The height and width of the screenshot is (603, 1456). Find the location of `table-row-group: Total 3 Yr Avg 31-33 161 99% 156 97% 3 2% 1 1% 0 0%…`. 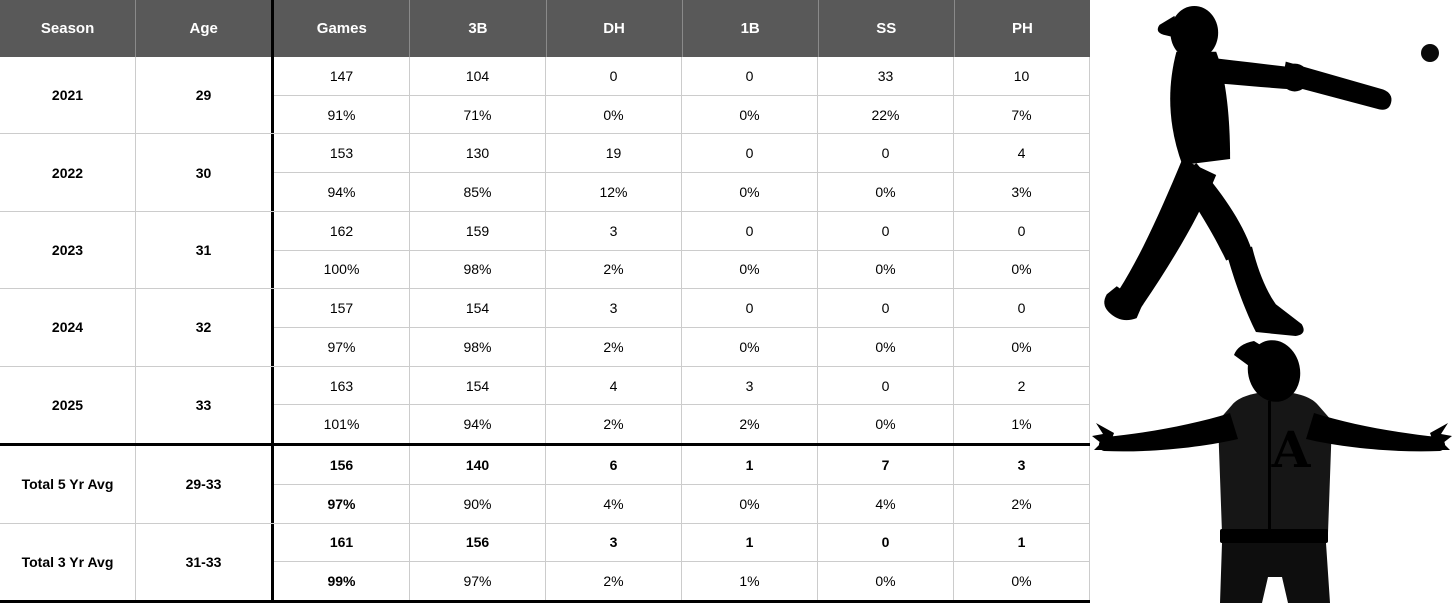

table-row-group: Total 3 Yr Avg 31-33 161 99% 156 97% 3 2% 1 1% 0 0%… is located at coordinates (545, 561).